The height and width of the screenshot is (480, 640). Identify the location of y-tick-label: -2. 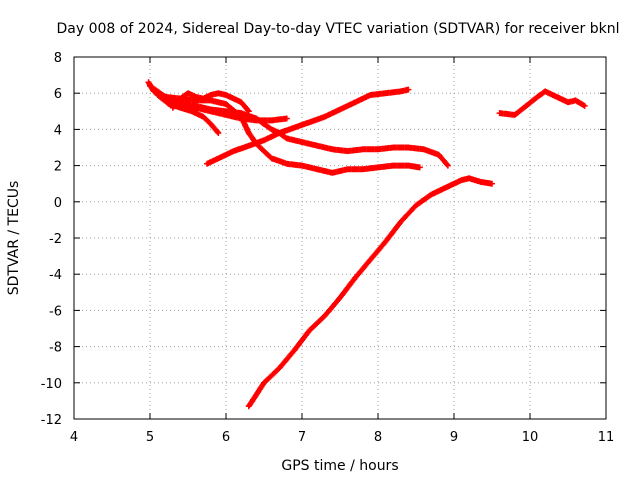
(55, 239).